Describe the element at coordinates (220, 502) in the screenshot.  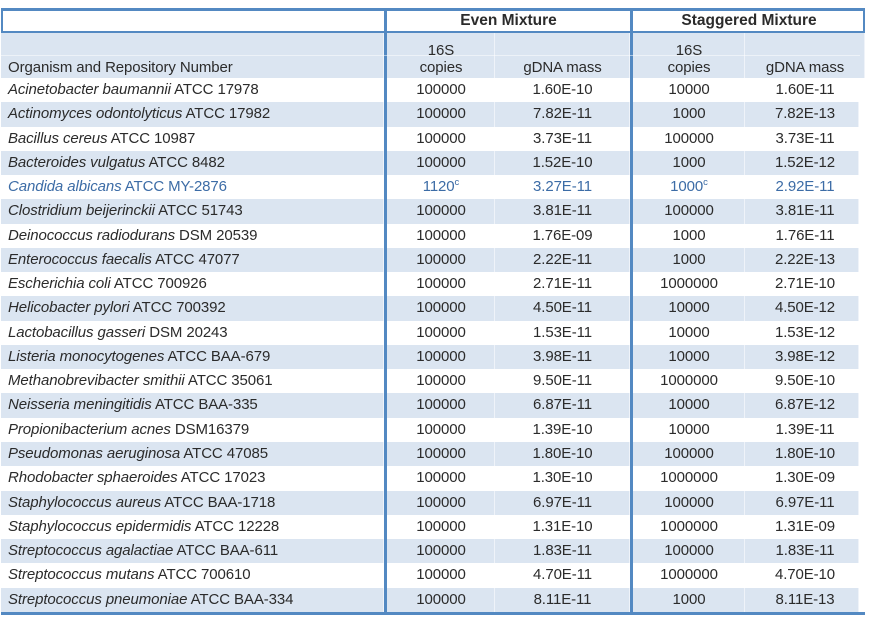
I see `repository-number: ATCC BAA-1718` at that location.